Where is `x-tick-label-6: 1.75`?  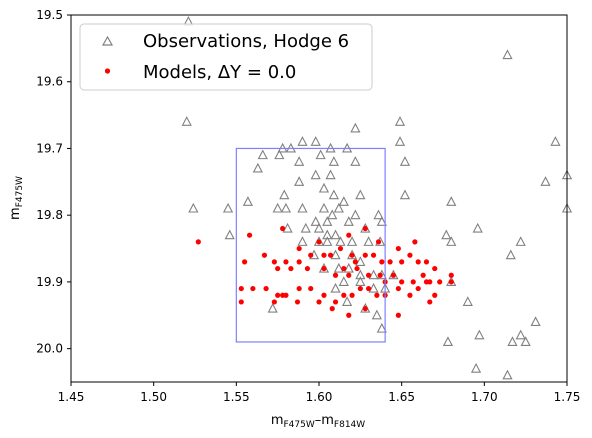
x-tick-label-6: 1.75 is located at coordinates (567, 397).